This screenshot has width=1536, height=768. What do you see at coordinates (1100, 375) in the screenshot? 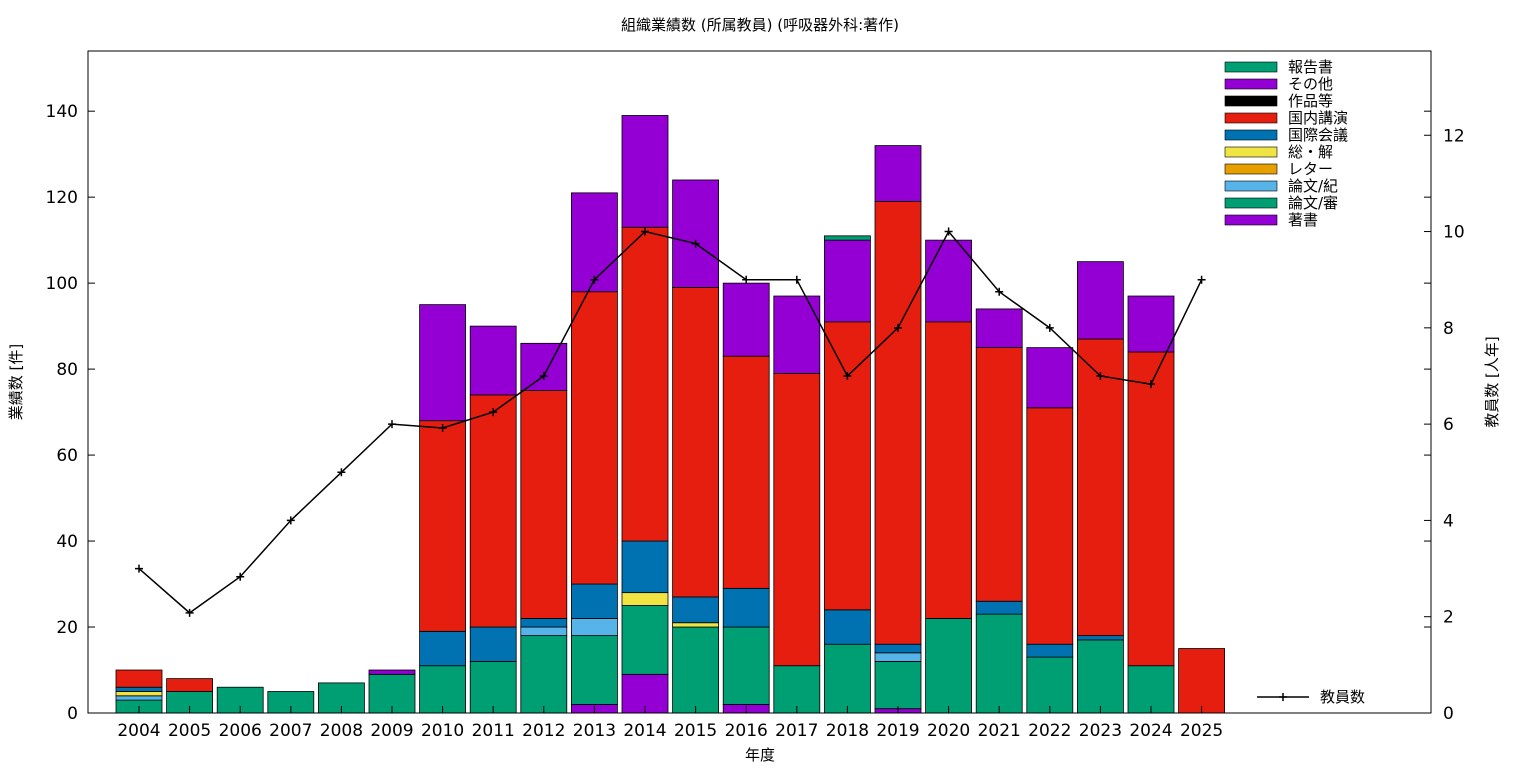
I see `line-point-2023` at bounding box center [1100, 375].